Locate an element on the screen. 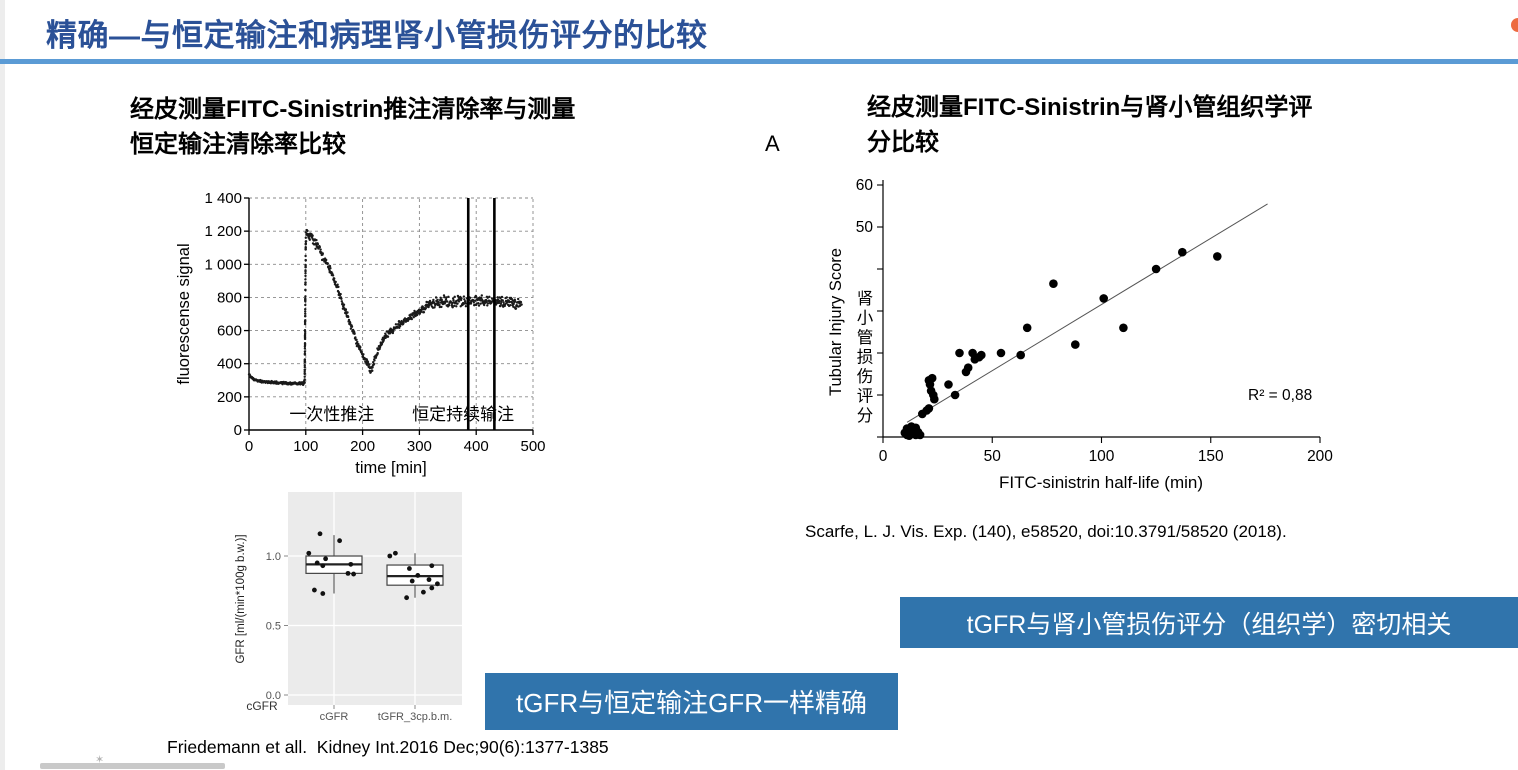 This screenshot has height=770, width=1518. stray-axis-label: cGFR is located at coordinates (262, 706).